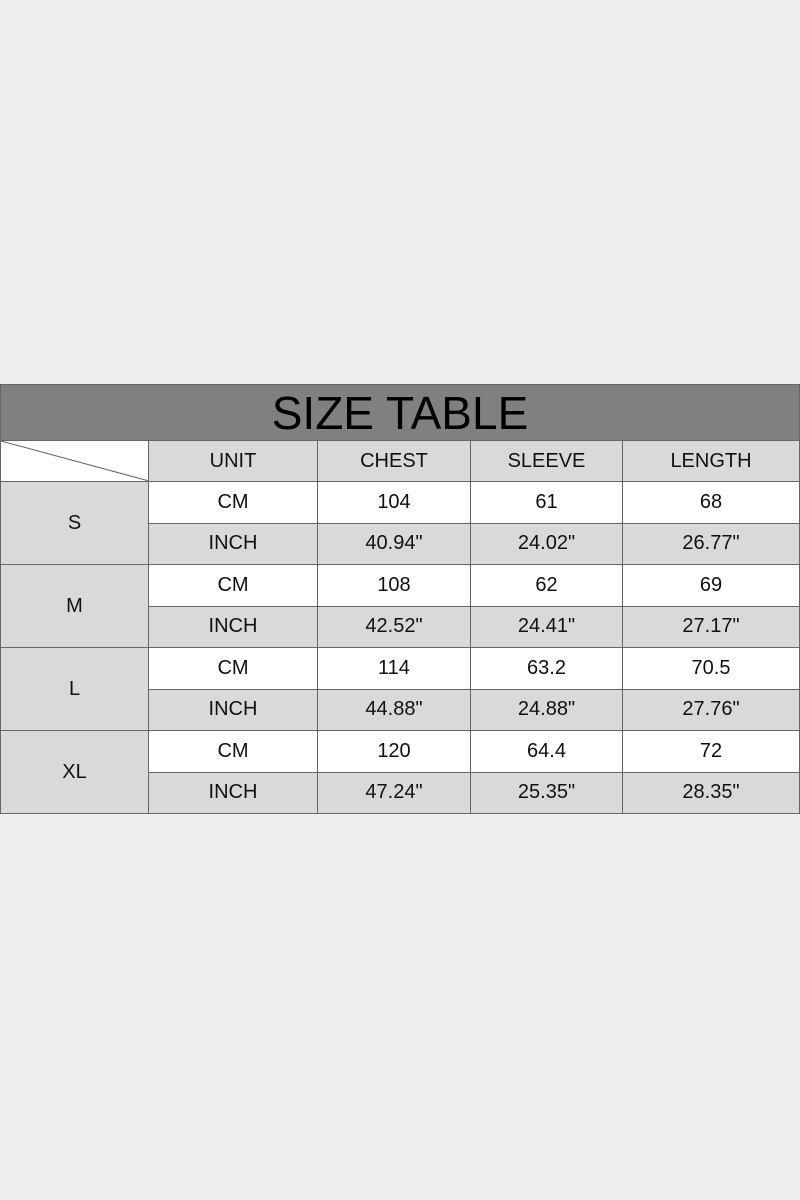  What do you see at coordinates (546, 668) in the screenshot?
I see `value-cell: 63.2` at bounding box center [546, 668].